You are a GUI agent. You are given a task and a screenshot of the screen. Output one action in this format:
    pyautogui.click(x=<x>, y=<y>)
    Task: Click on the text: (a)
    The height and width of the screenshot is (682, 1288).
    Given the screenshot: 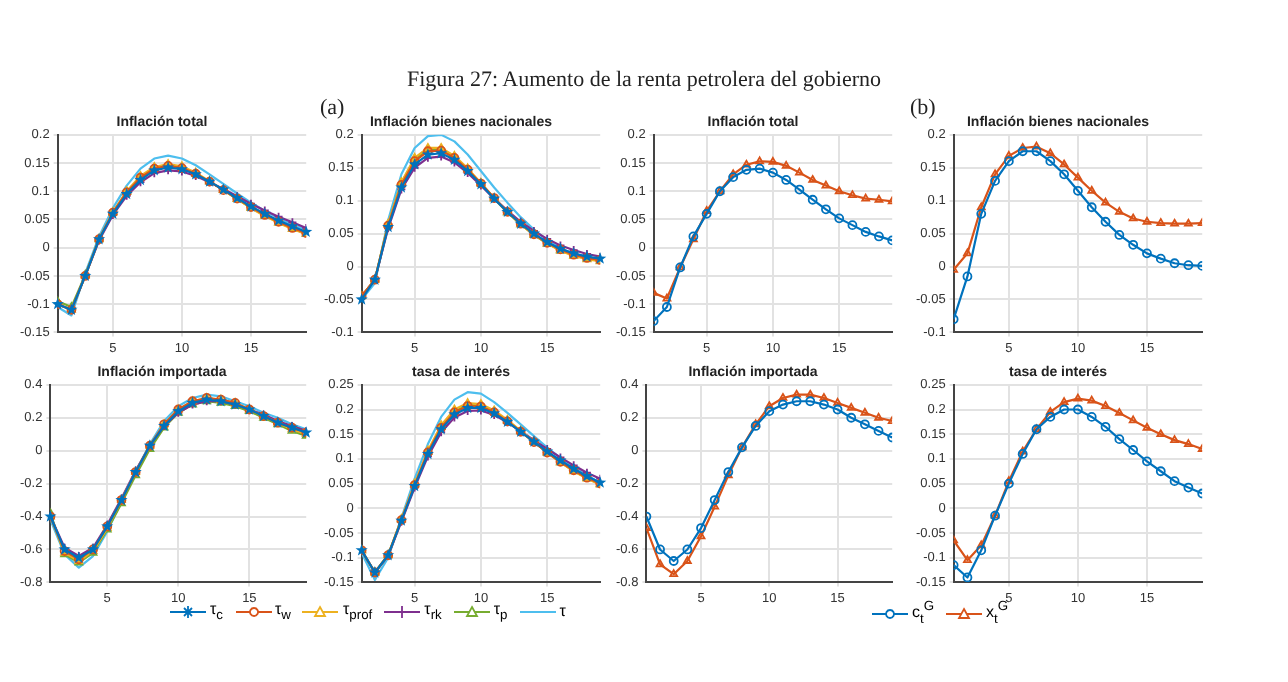 What is the action you would take?
    pyautogui.click(x=332, y=108)
    